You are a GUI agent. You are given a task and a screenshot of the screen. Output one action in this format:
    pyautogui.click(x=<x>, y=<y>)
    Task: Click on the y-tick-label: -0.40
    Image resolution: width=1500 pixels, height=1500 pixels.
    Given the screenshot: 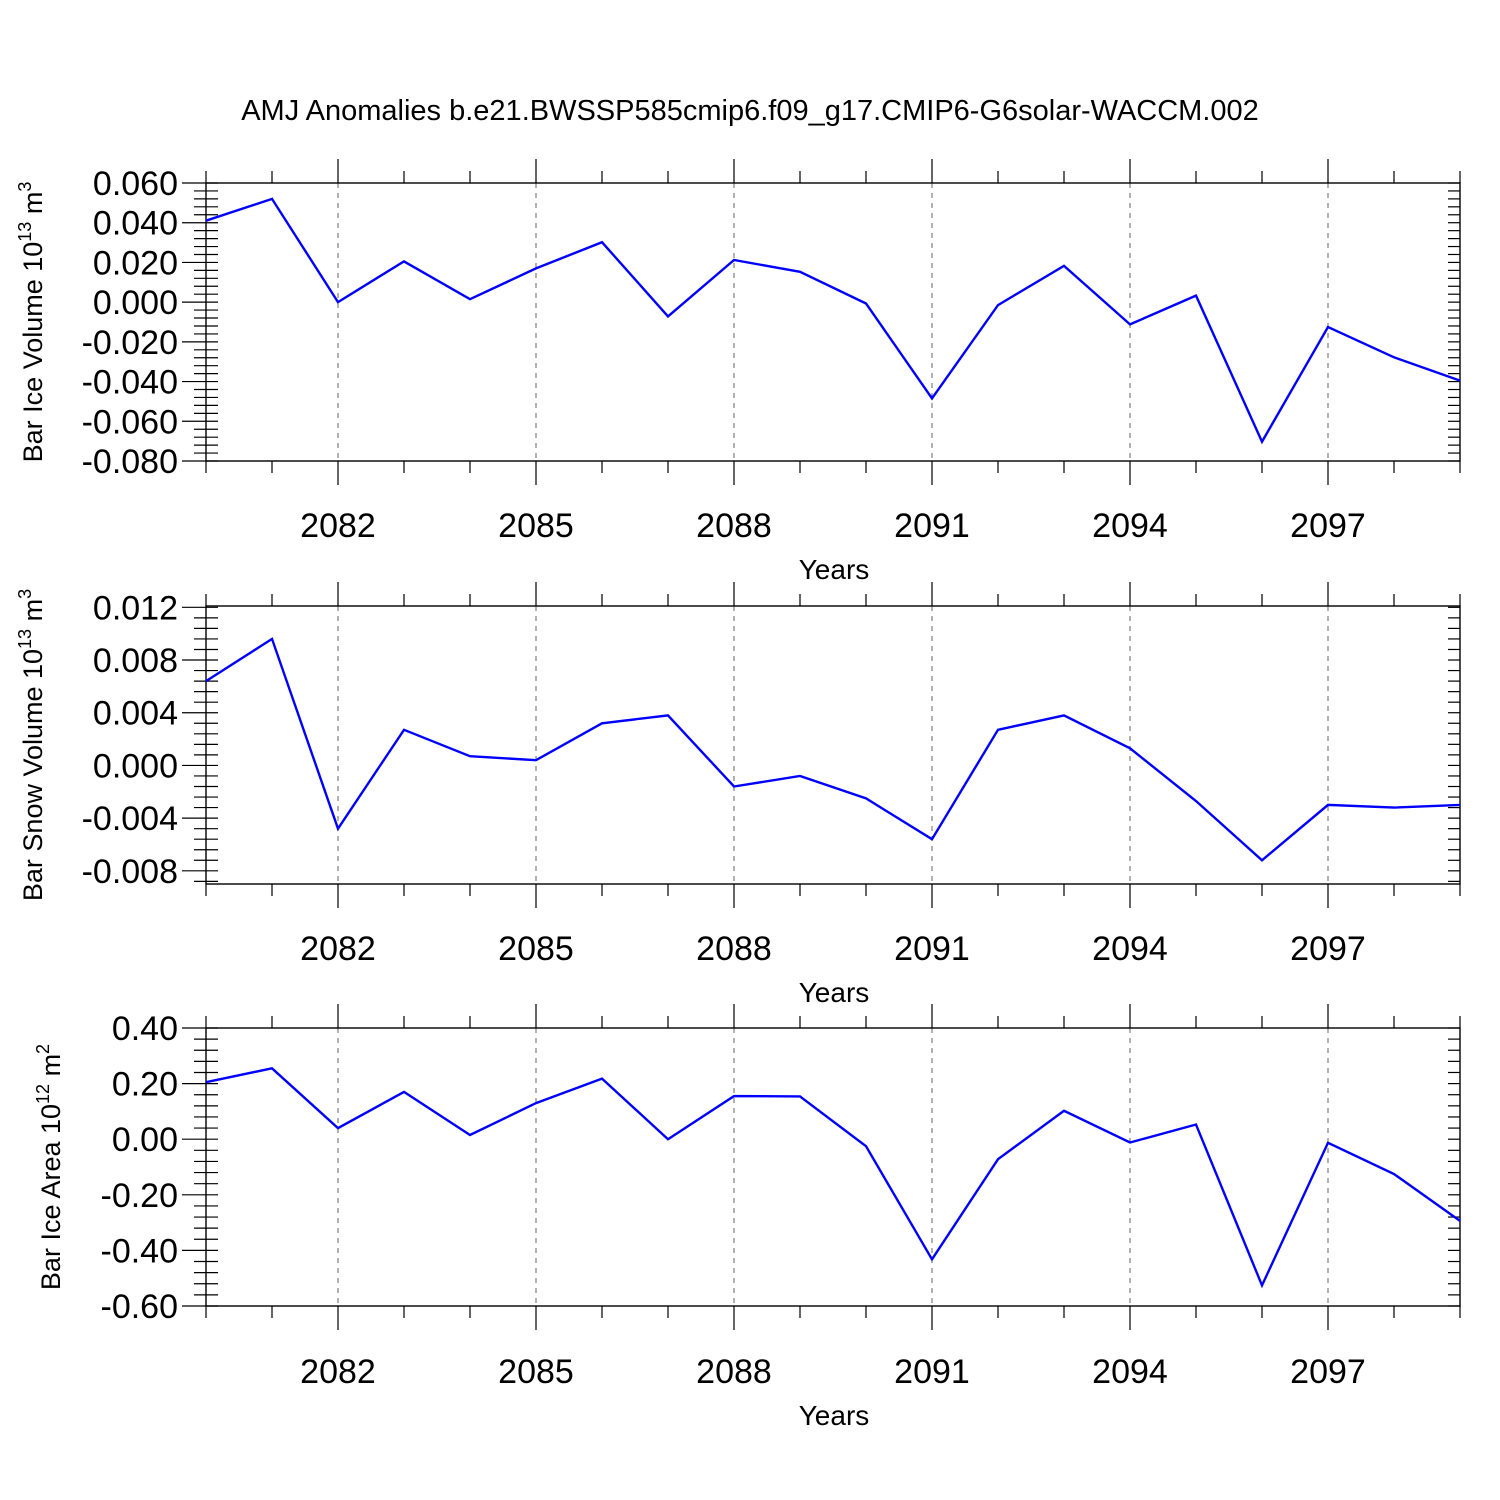 What is the action you would take?
    pyautogui.click(x=140, y=1251)
    